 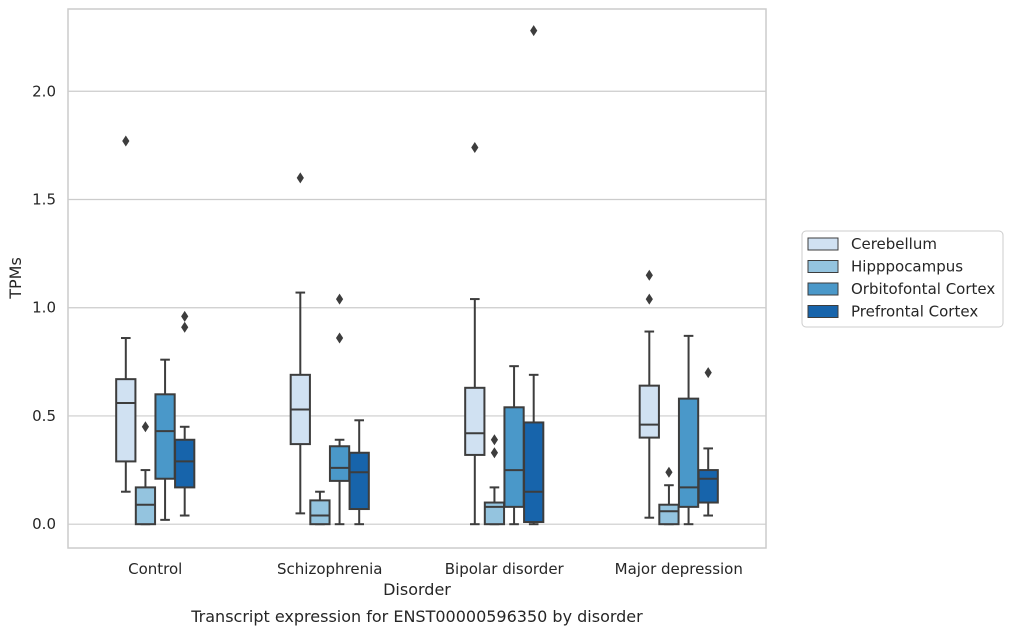 What do you see at coordinates (923, 289) in the screenshot?
I see `legend-label: Orbitofontal Cortex` at bounding box center [923, 289].